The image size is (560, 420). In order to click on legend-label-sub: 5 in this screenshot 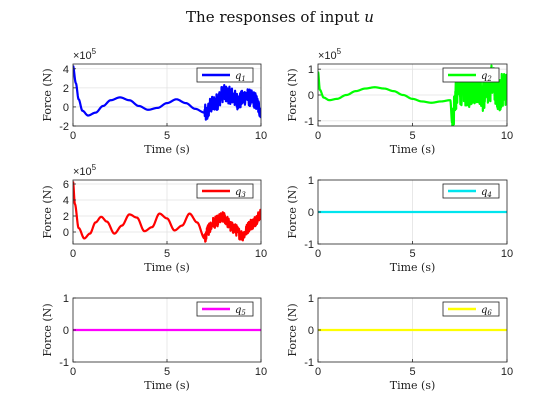, I will do `click(243, 313)`.